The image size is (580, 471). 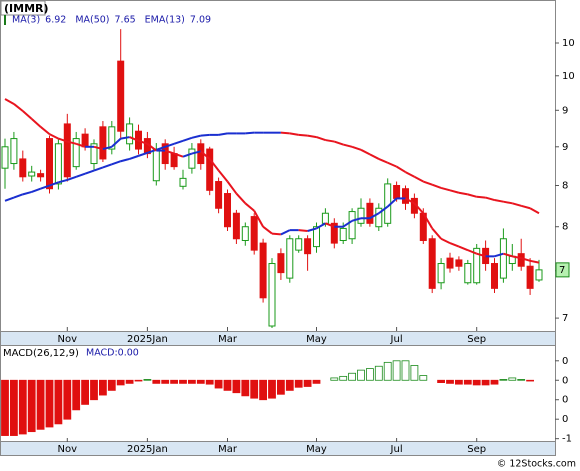 What do you see at coordinates (147, 339) in the screenshot?
I see `x-tick-label: 2025Jan` at bounding box center [147, 339].